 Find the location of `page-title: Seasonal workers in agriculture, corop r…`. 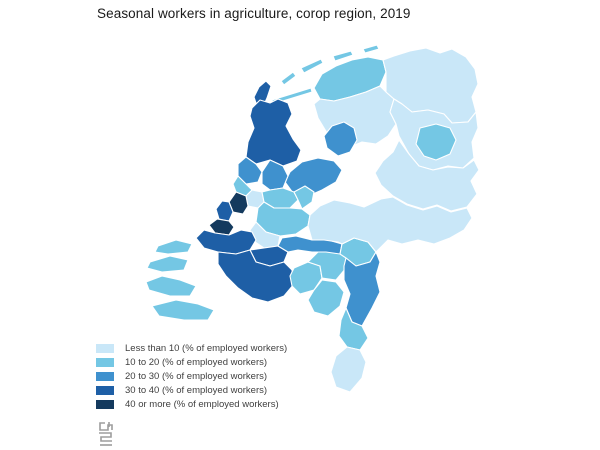

page-title: Seasonal workers in agriculture, corop r… is located at coordinates (254, 13).